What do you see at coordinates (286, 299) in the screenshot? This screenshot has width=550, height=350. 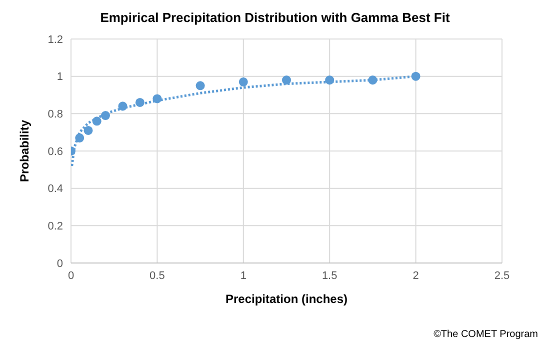 I see `x-axis-title: Precipitation (inches)` at bounding box center [286, 299].